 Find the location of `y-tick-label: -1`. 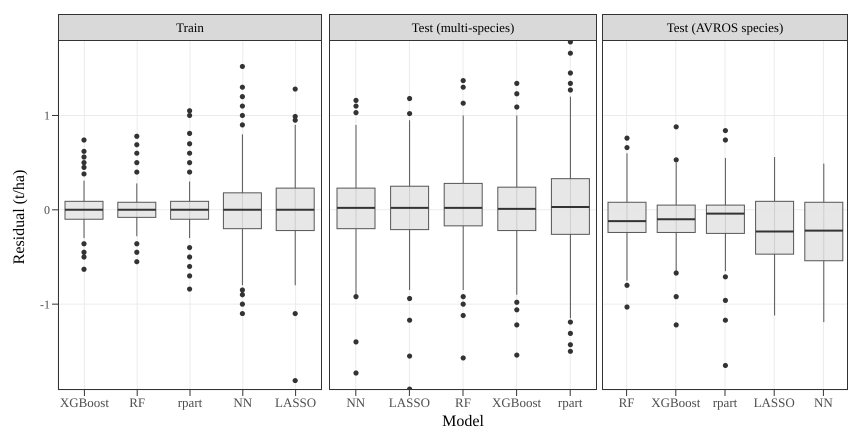

y-tick-label: -1 is located at coordinates (45, 304).